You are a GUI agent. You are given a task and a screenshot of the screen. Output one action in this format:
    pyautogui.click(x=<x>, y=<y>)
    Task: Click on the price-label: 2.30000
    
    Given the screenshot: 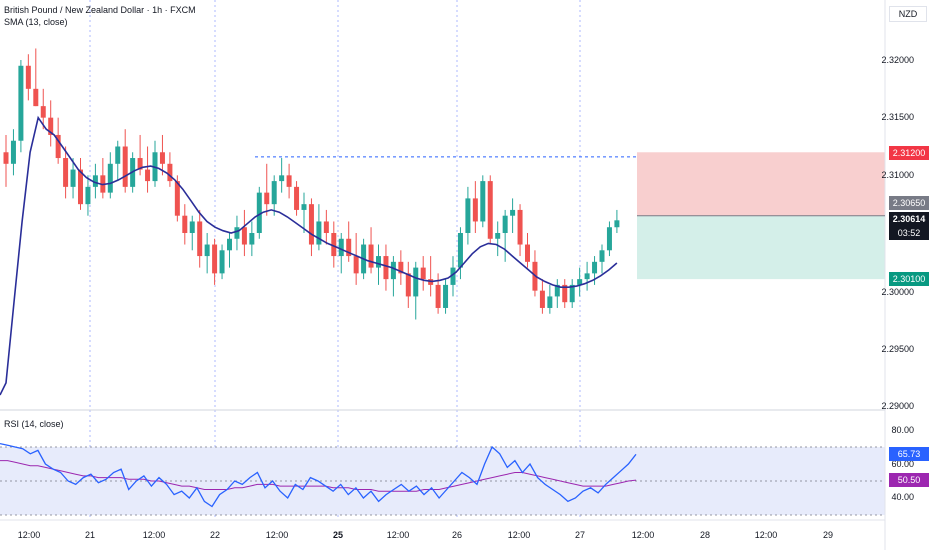 What is the action you would take?
    pyautogui.click(x=897, y=292)
    